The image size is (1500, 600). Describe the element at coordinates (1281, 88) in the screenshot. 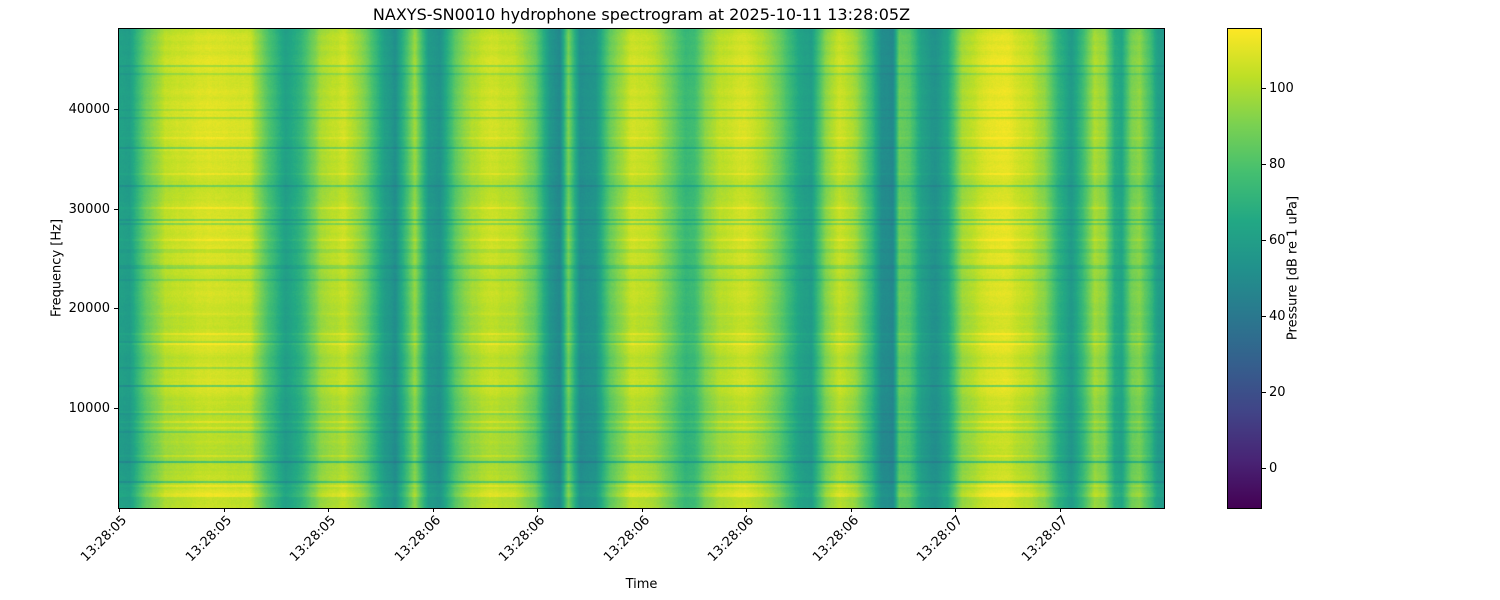

I see `colorbar-tick-label: 100` at that location.